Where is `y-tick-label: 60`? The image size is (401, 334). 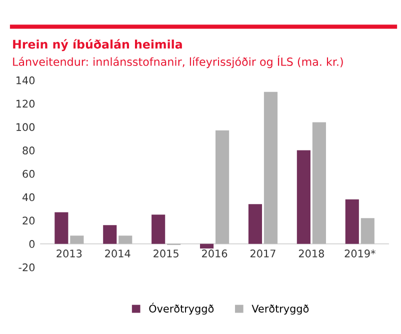
y-tick-label: 60 is located at coordinates (28, 174).